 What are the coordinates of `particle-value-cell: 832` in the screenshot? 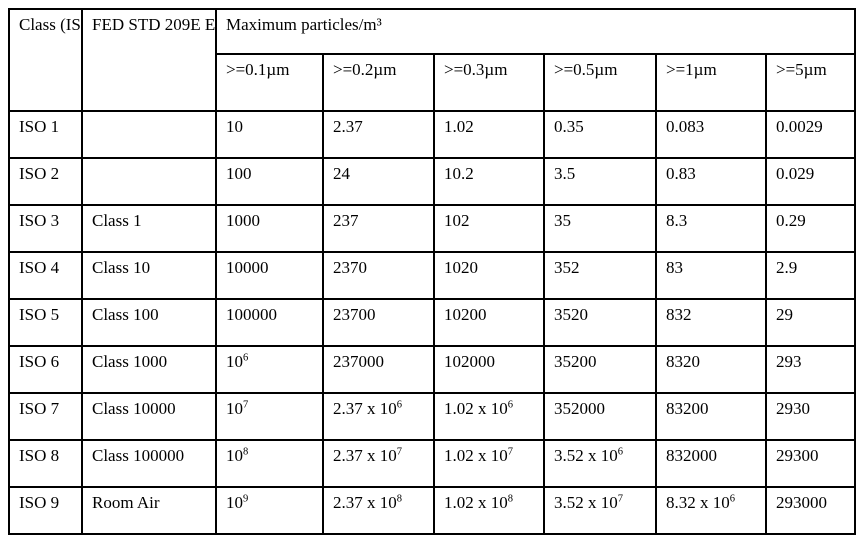 It's located at (711, 322).